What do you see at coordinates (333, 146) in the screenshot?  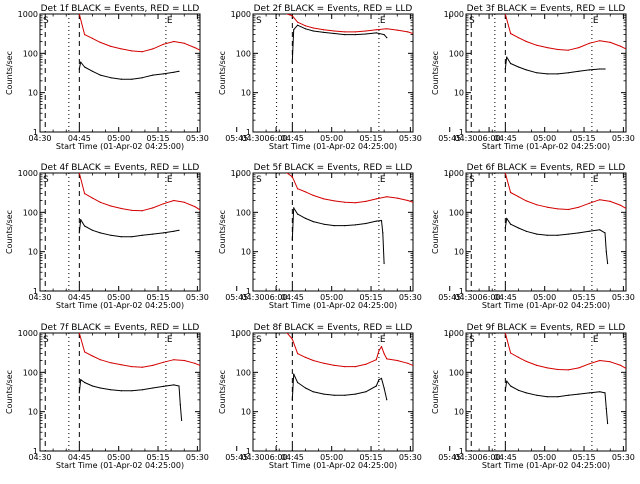 I see `x-axis-label: Start Time (01-Apr-02 04:25:00)` at bounding box center [333, 146].